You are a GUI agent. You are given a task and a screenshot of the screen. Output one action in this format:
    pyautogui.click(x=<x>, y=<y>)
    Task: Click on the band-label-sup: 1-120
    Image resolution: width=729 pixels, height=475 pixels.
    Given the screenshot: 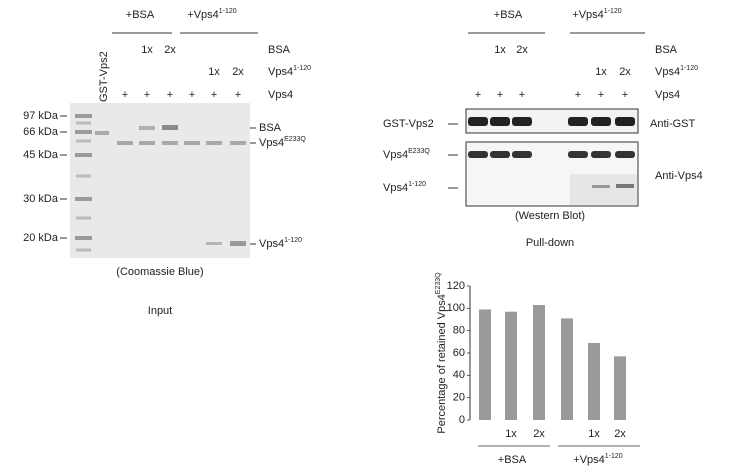 What is the action you would take?
    pyautogui.click(x=293, y=240)
    